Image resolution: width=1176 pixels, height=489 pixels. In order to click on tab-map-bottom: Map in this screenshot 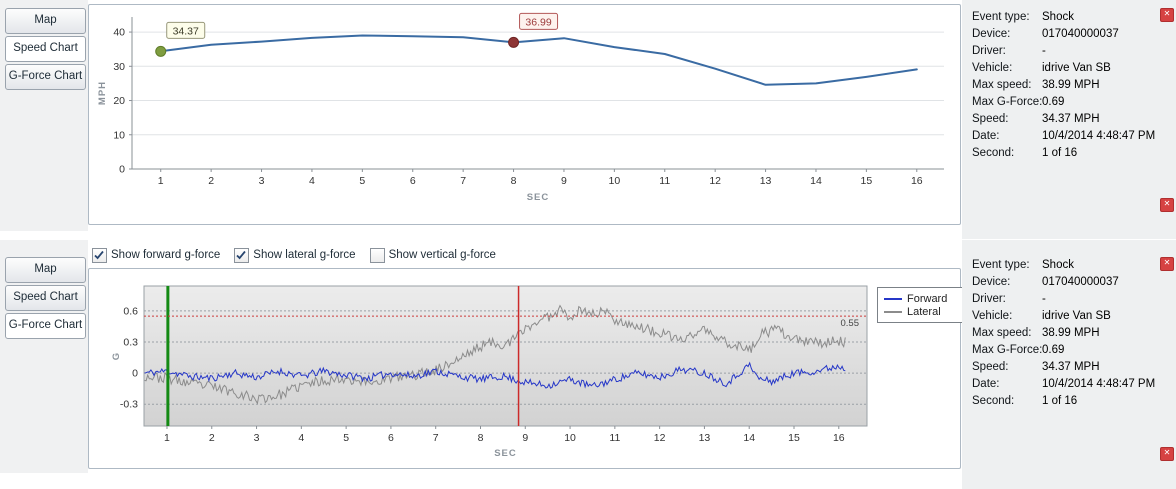, I will do `click(45, 270)`.